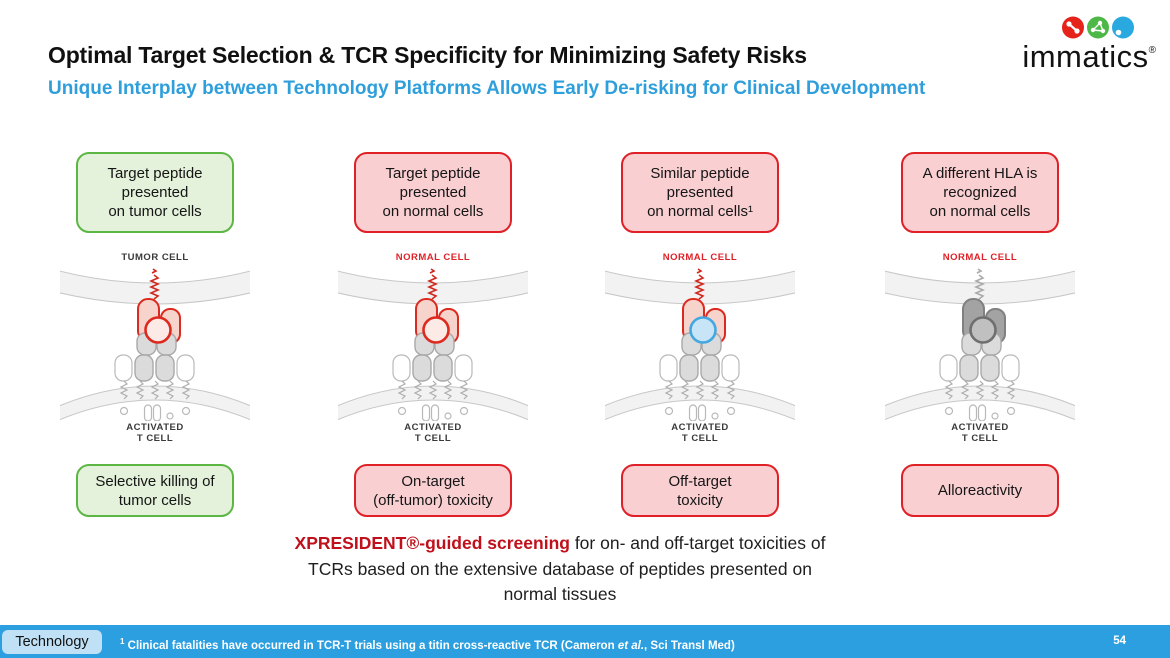 Image resolution: width=1170 pixels, height=658 pixels. What do you see at coordinates (52, 642) in the screenshot?
I see `section-tab-technology: Technology` at bounding box center [52, 642].